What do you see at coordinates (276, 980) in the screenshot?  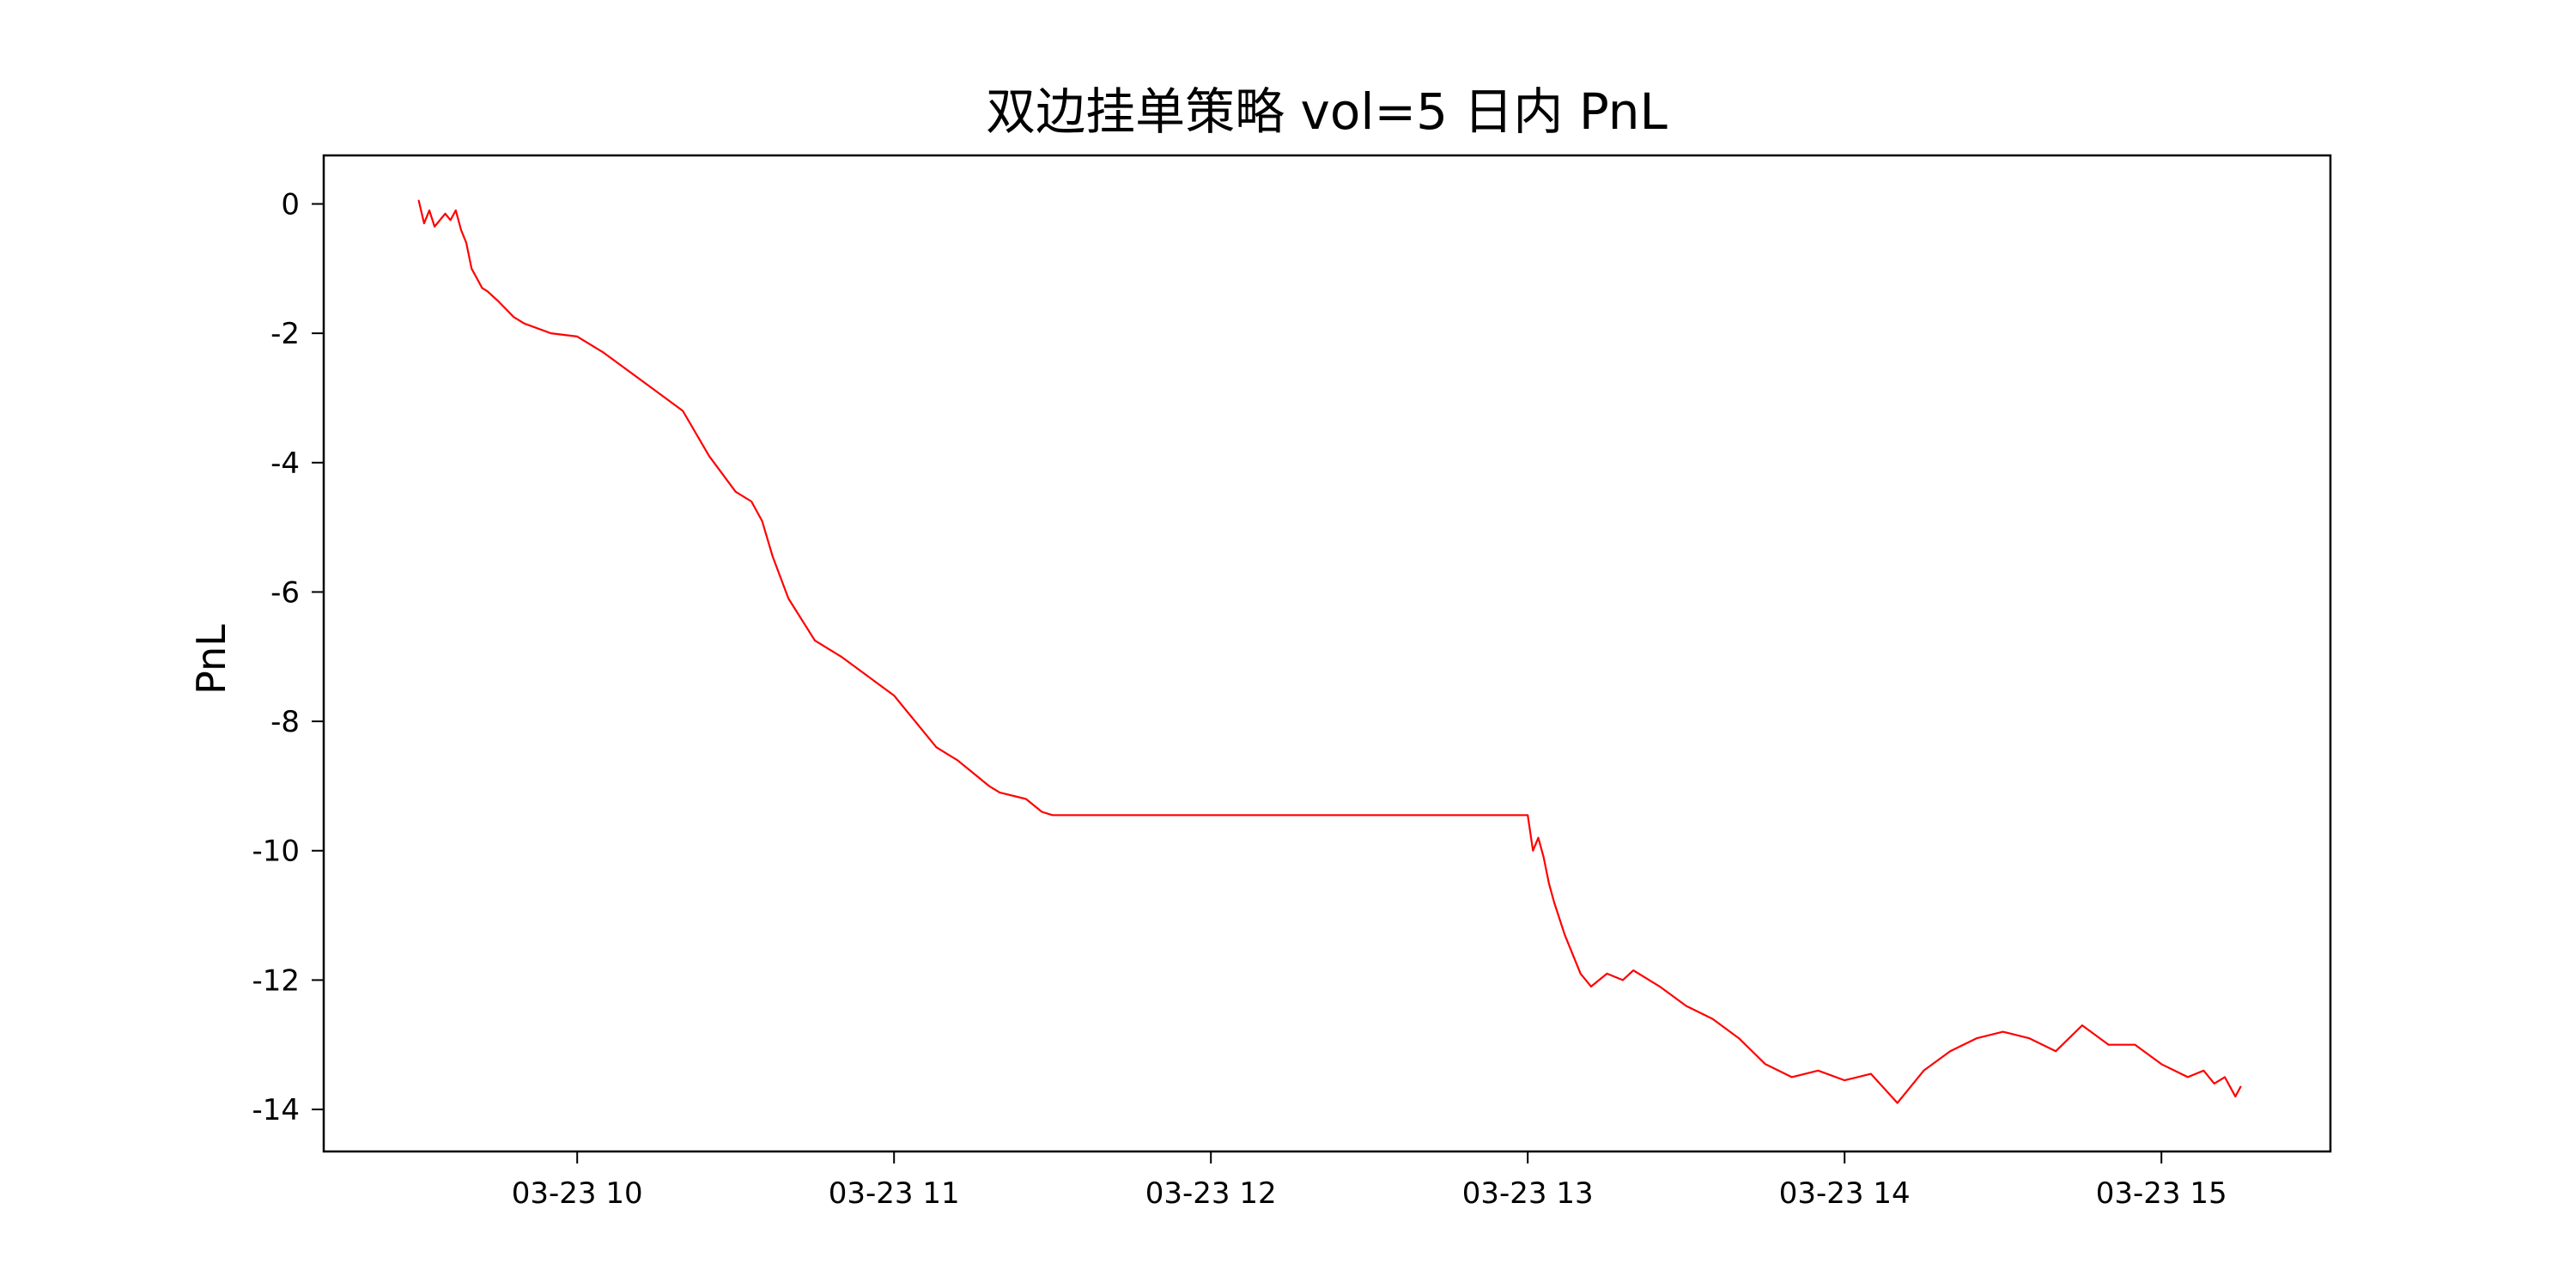 I see `y-tick-label: -12` at bounding box center [276, 980].